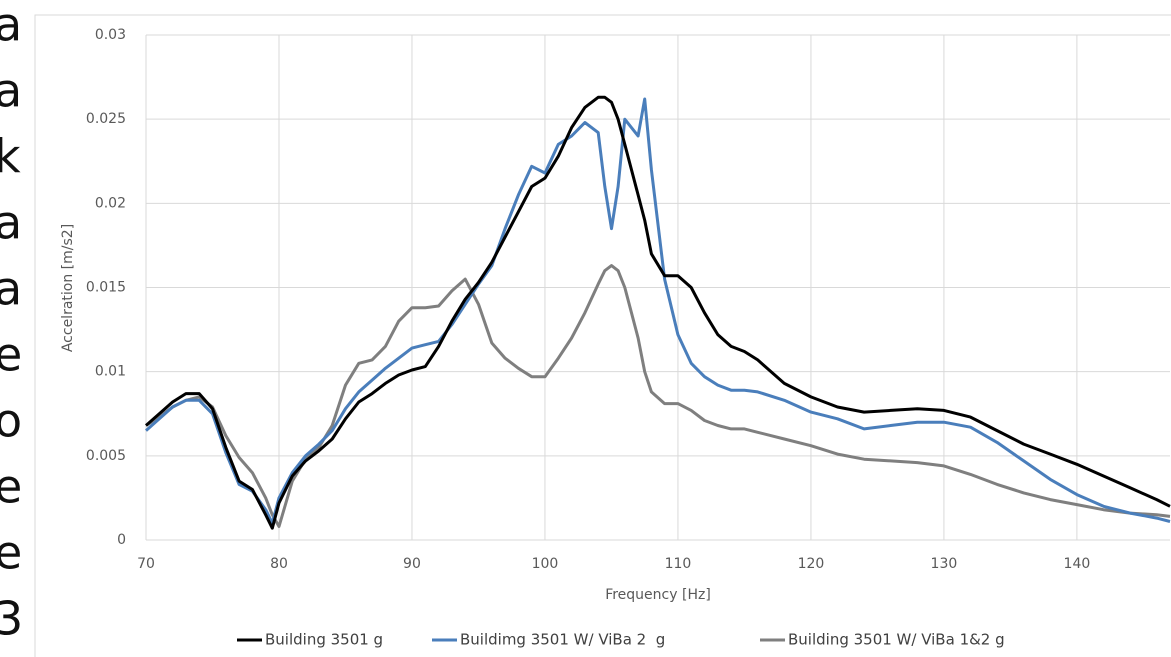 This screenshot has width=1171, height=657. I want to click on x-tick-label: 80, so click(279, 564).